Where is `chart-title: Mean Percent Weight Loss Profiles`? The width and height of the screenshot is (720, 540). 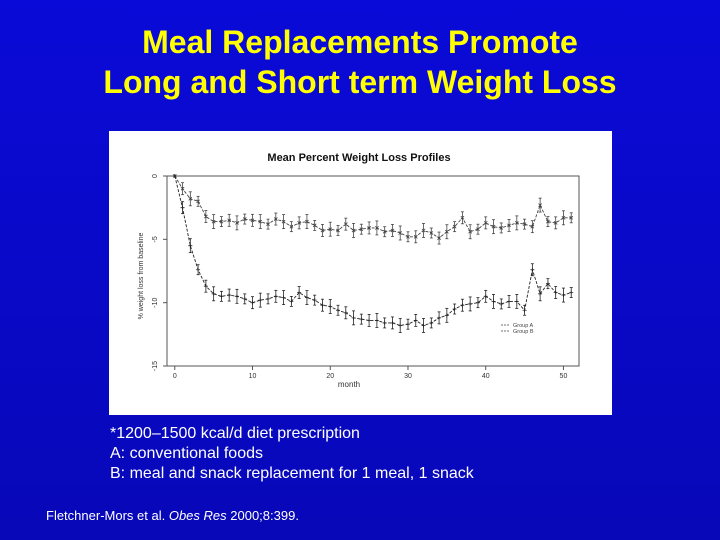
chart-title: Mean Percent Weight Loss Profiles is located at coordinates (358, 158).